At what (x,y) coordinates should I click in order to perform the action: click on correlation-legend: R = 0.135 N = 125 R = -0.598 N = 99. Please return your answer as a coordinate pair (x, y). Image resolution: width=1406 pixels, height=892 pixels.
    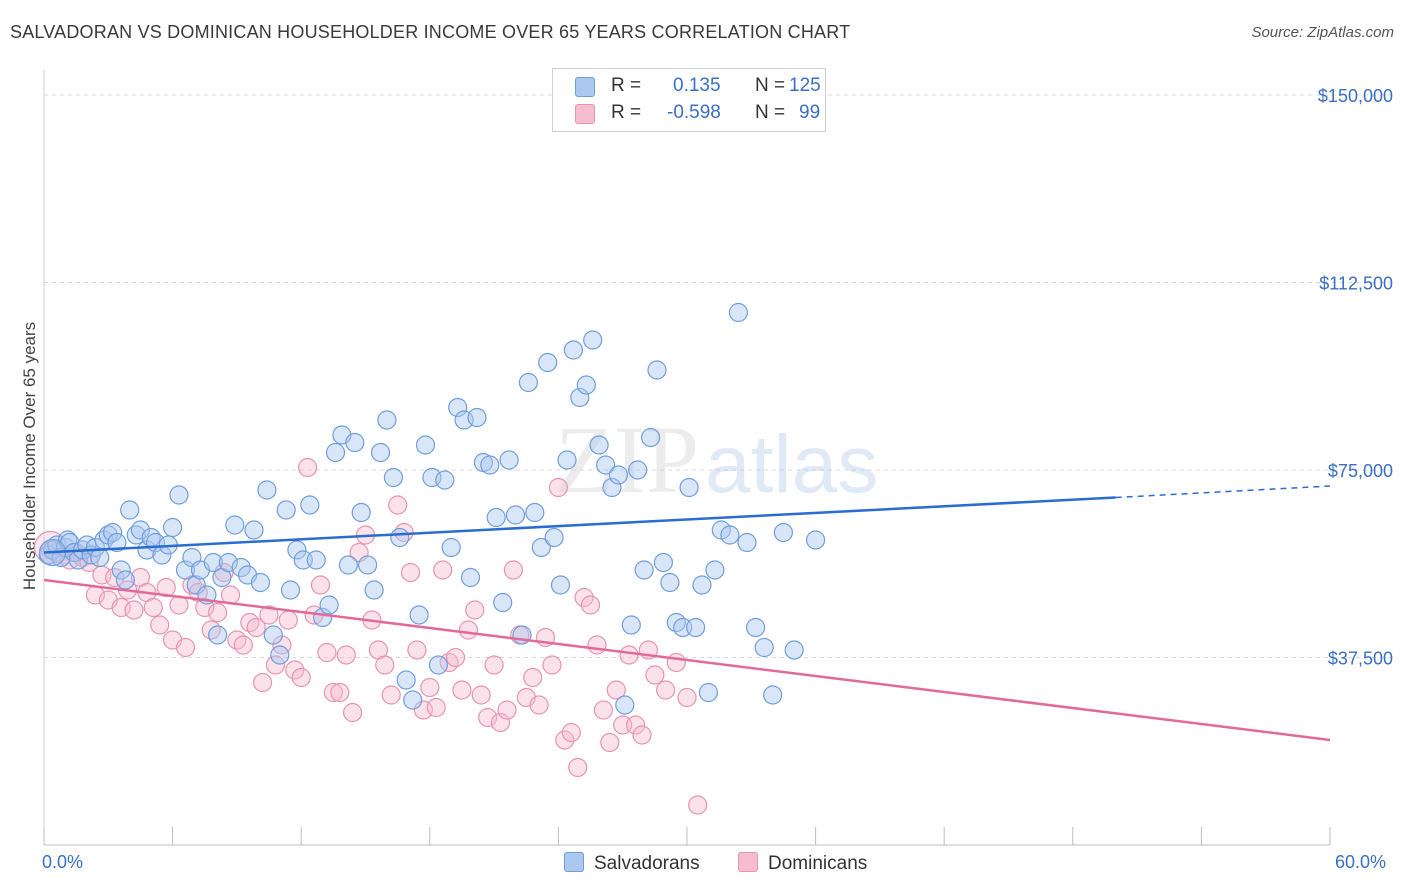
    Looking at the image, I should click on (689, 100).